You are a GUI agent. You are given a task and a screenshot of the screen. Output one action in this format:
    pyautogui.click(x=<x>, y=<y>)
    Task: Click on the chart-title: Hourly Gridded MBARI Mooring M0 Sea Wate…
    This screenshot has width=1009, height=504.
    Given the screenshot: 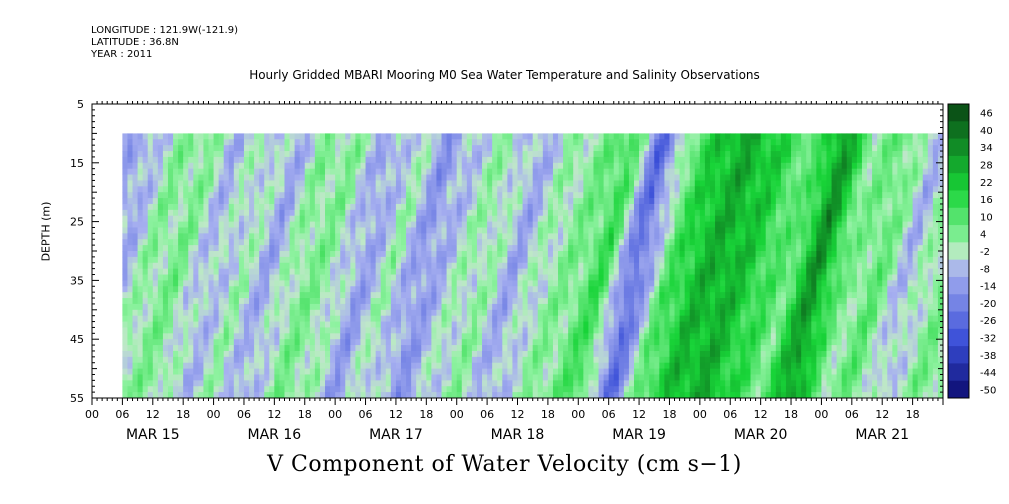 What is the action you would take?
    pyautogui.click(x=504, y=75)
    